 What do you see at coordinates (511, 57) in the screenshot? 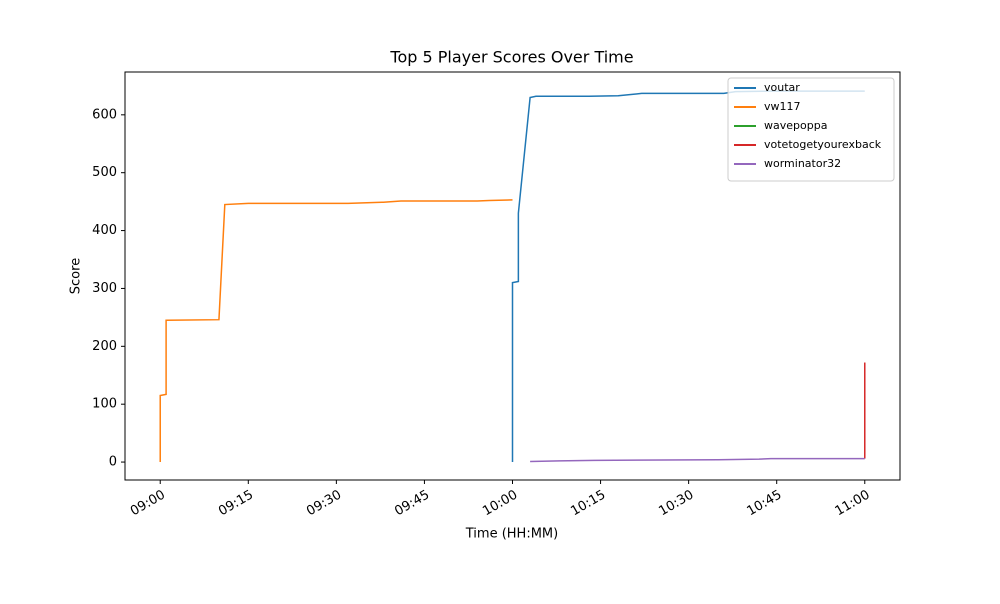
I see `chart-title: Top 5 Player Scores Over Time` at bounding box center [511, 57].